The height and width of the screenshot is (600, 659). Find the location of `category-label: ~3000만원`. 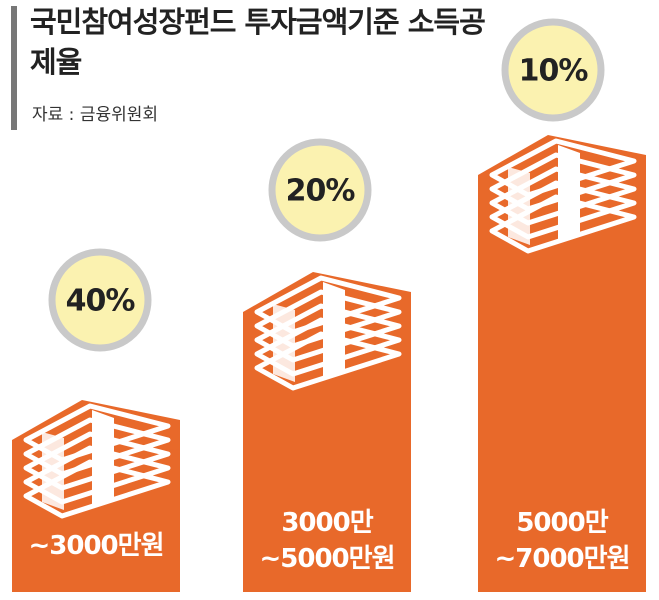

category-label: ~3000만원 is located at coordinates (96, 546).